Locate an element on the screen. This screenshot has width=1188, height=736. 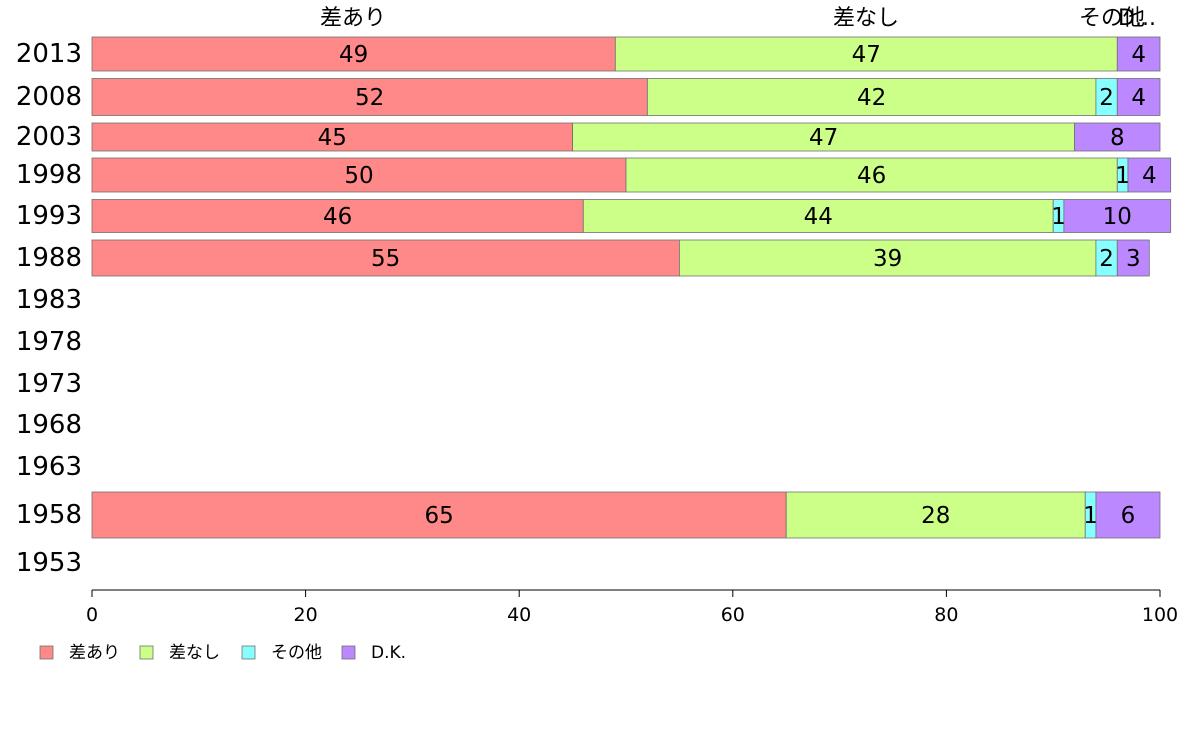
year-label-1978: 1978 is located at coordinates (49, 342).